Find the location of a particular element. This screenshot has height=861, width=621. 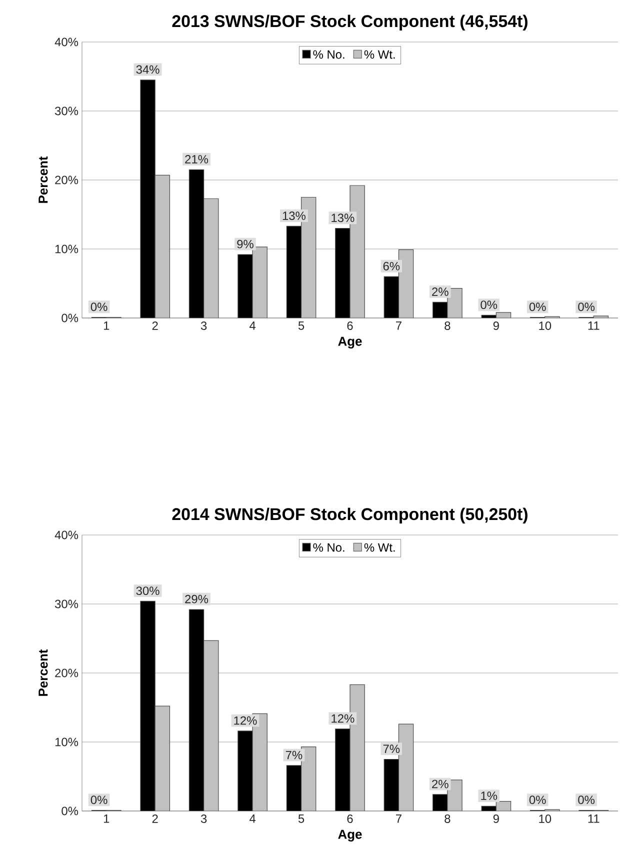

data-label: 6% is located at coordinates (391, 266).